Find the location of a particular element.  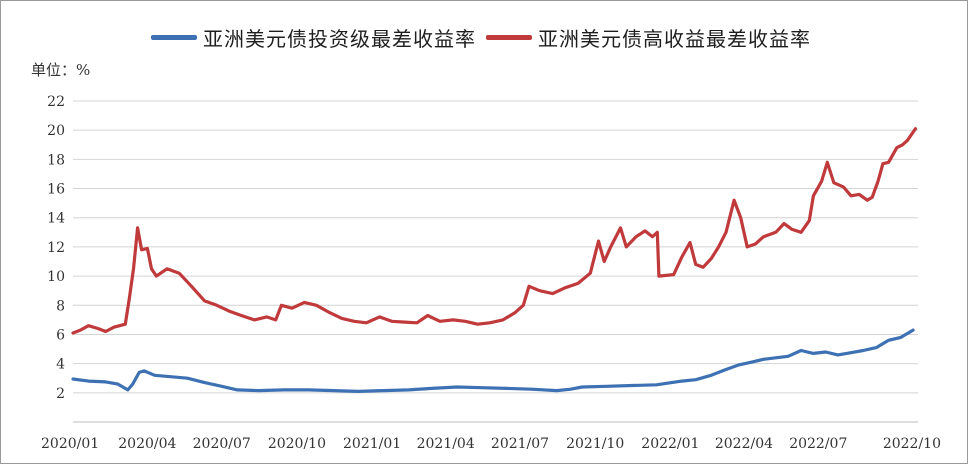

y-axis-unit-label: 单位：% is located at coordinates (61, 70).